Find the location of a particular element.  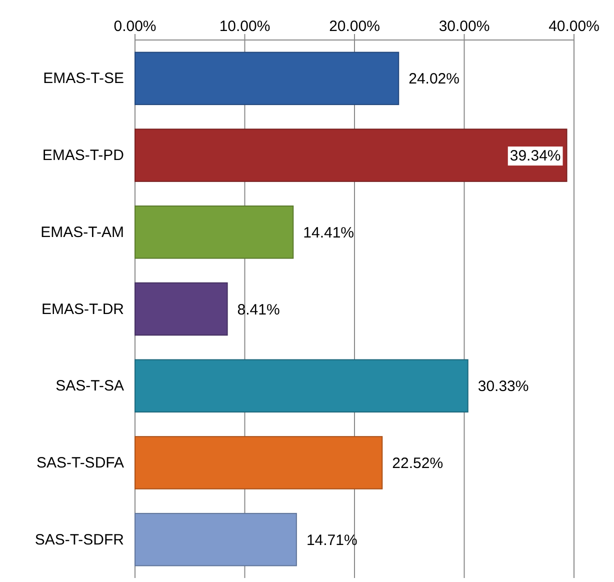

y-tick-label: EMAS-T-SE is located at coordinates (83, 79).